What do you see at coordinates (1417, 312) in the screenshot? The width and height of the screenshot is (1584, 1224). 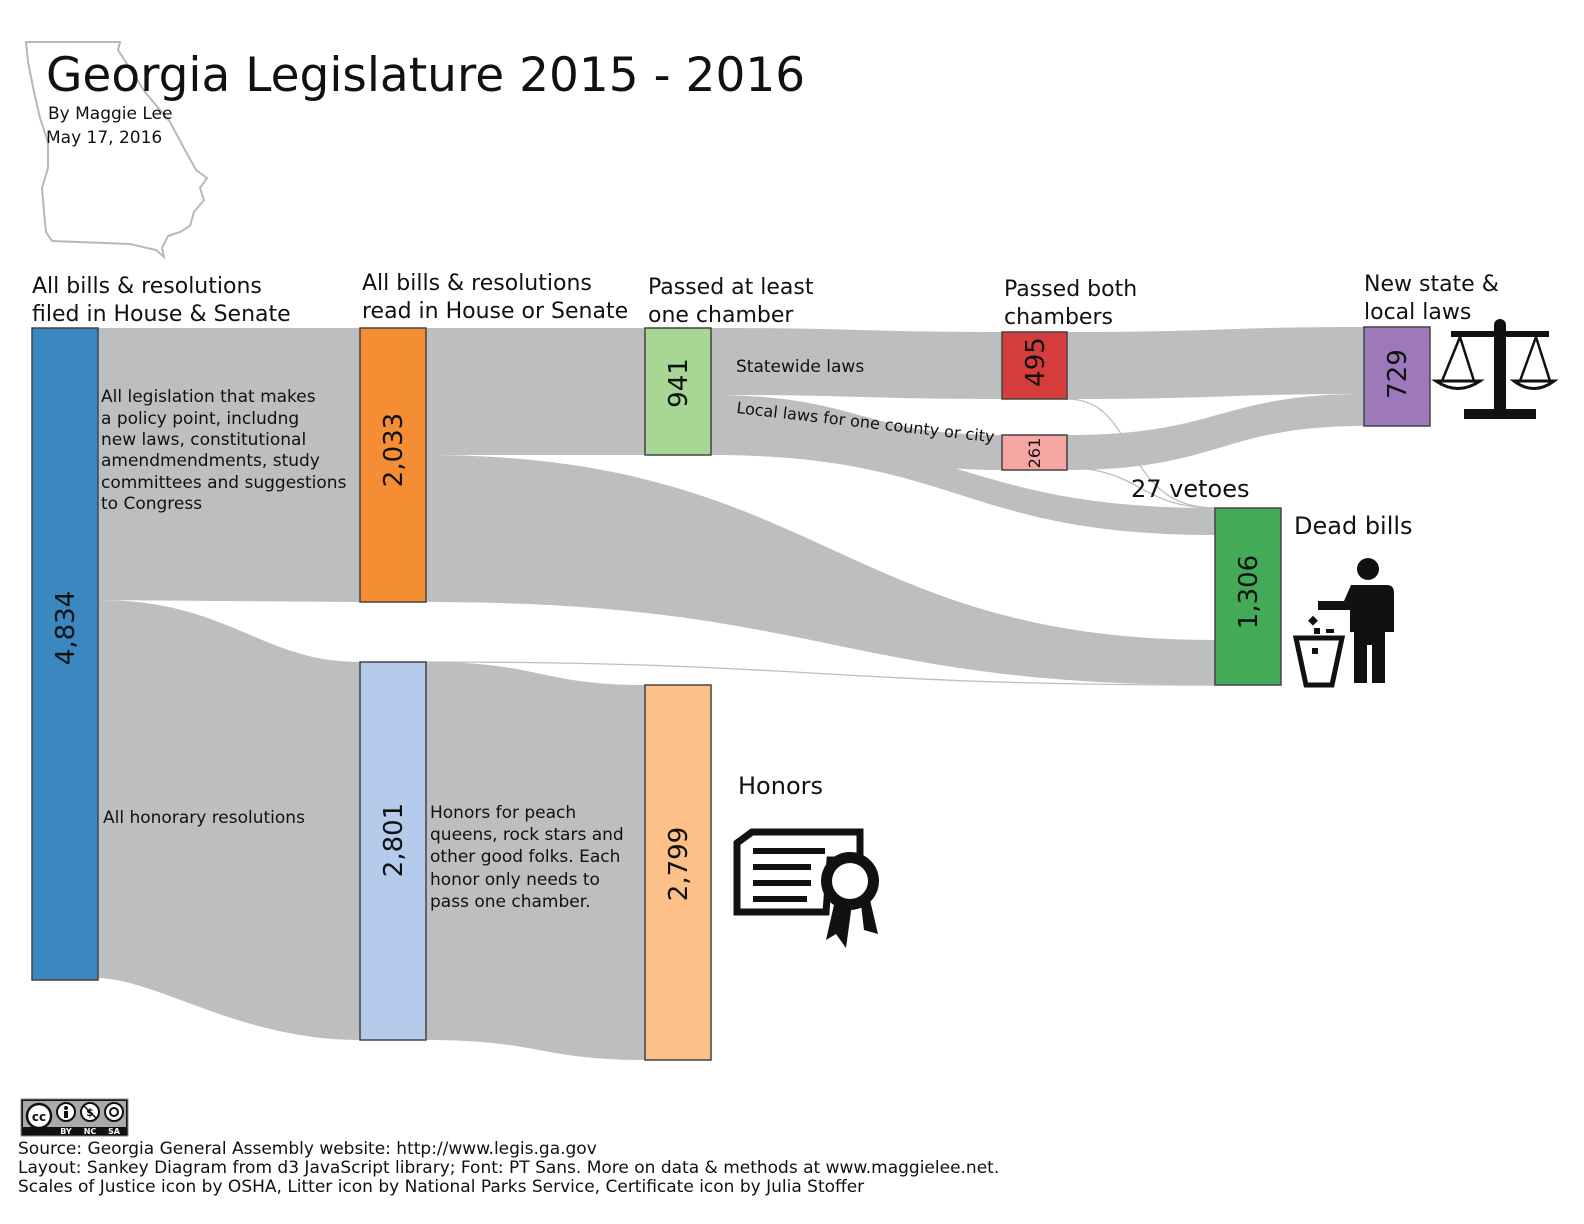 I see `column-header-laws-line2: local laws` at bounding box center [1417, 312].